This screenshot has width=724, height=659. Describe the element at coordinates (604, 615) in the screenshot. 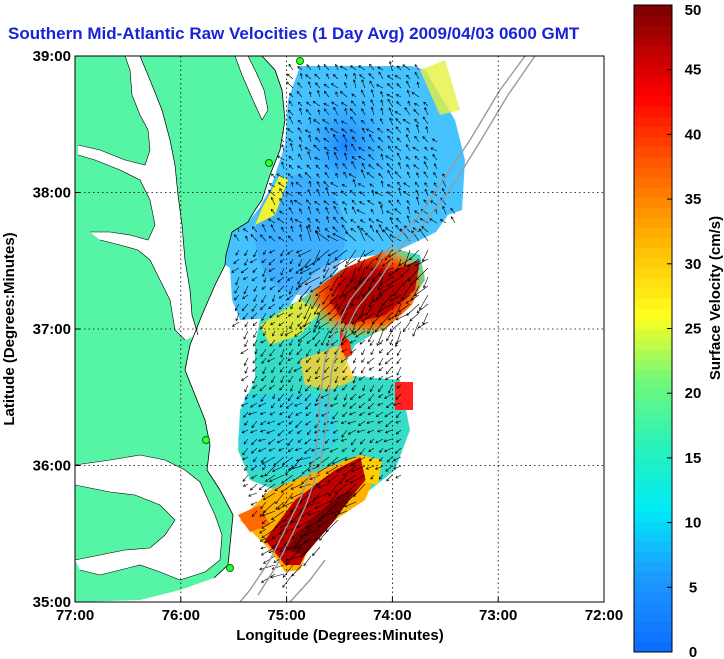

I see `x-tick-label: 72:00` at that location.